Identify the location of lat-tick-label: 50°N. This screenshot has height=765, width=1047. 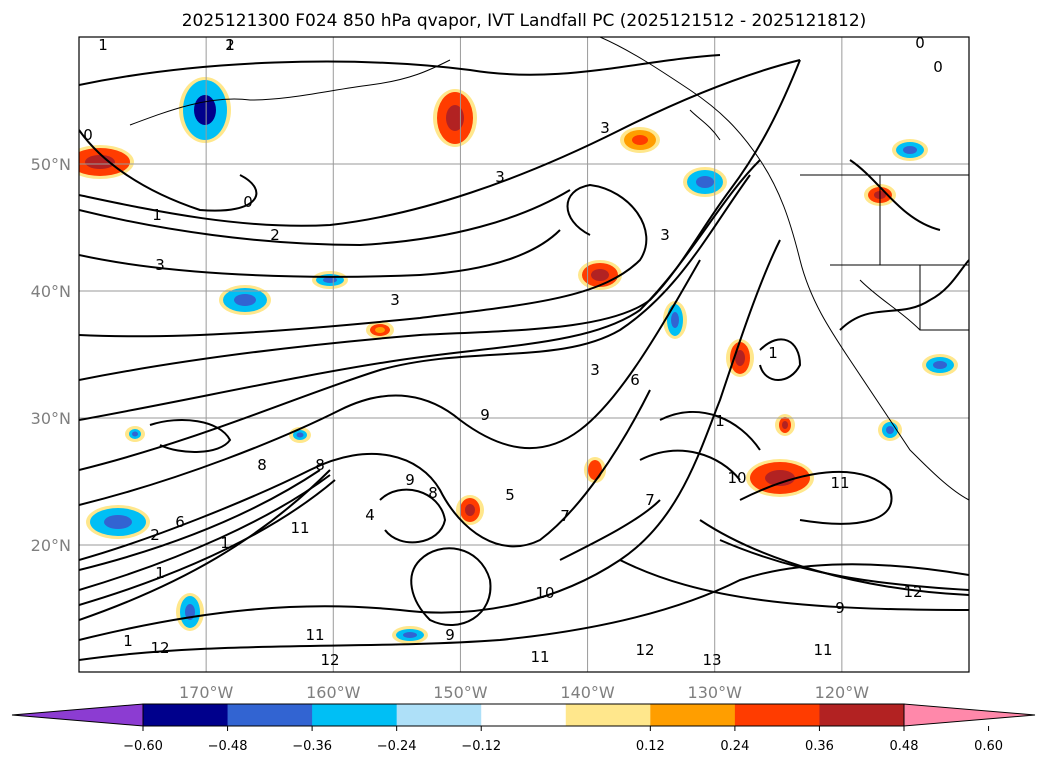
(51, 164).